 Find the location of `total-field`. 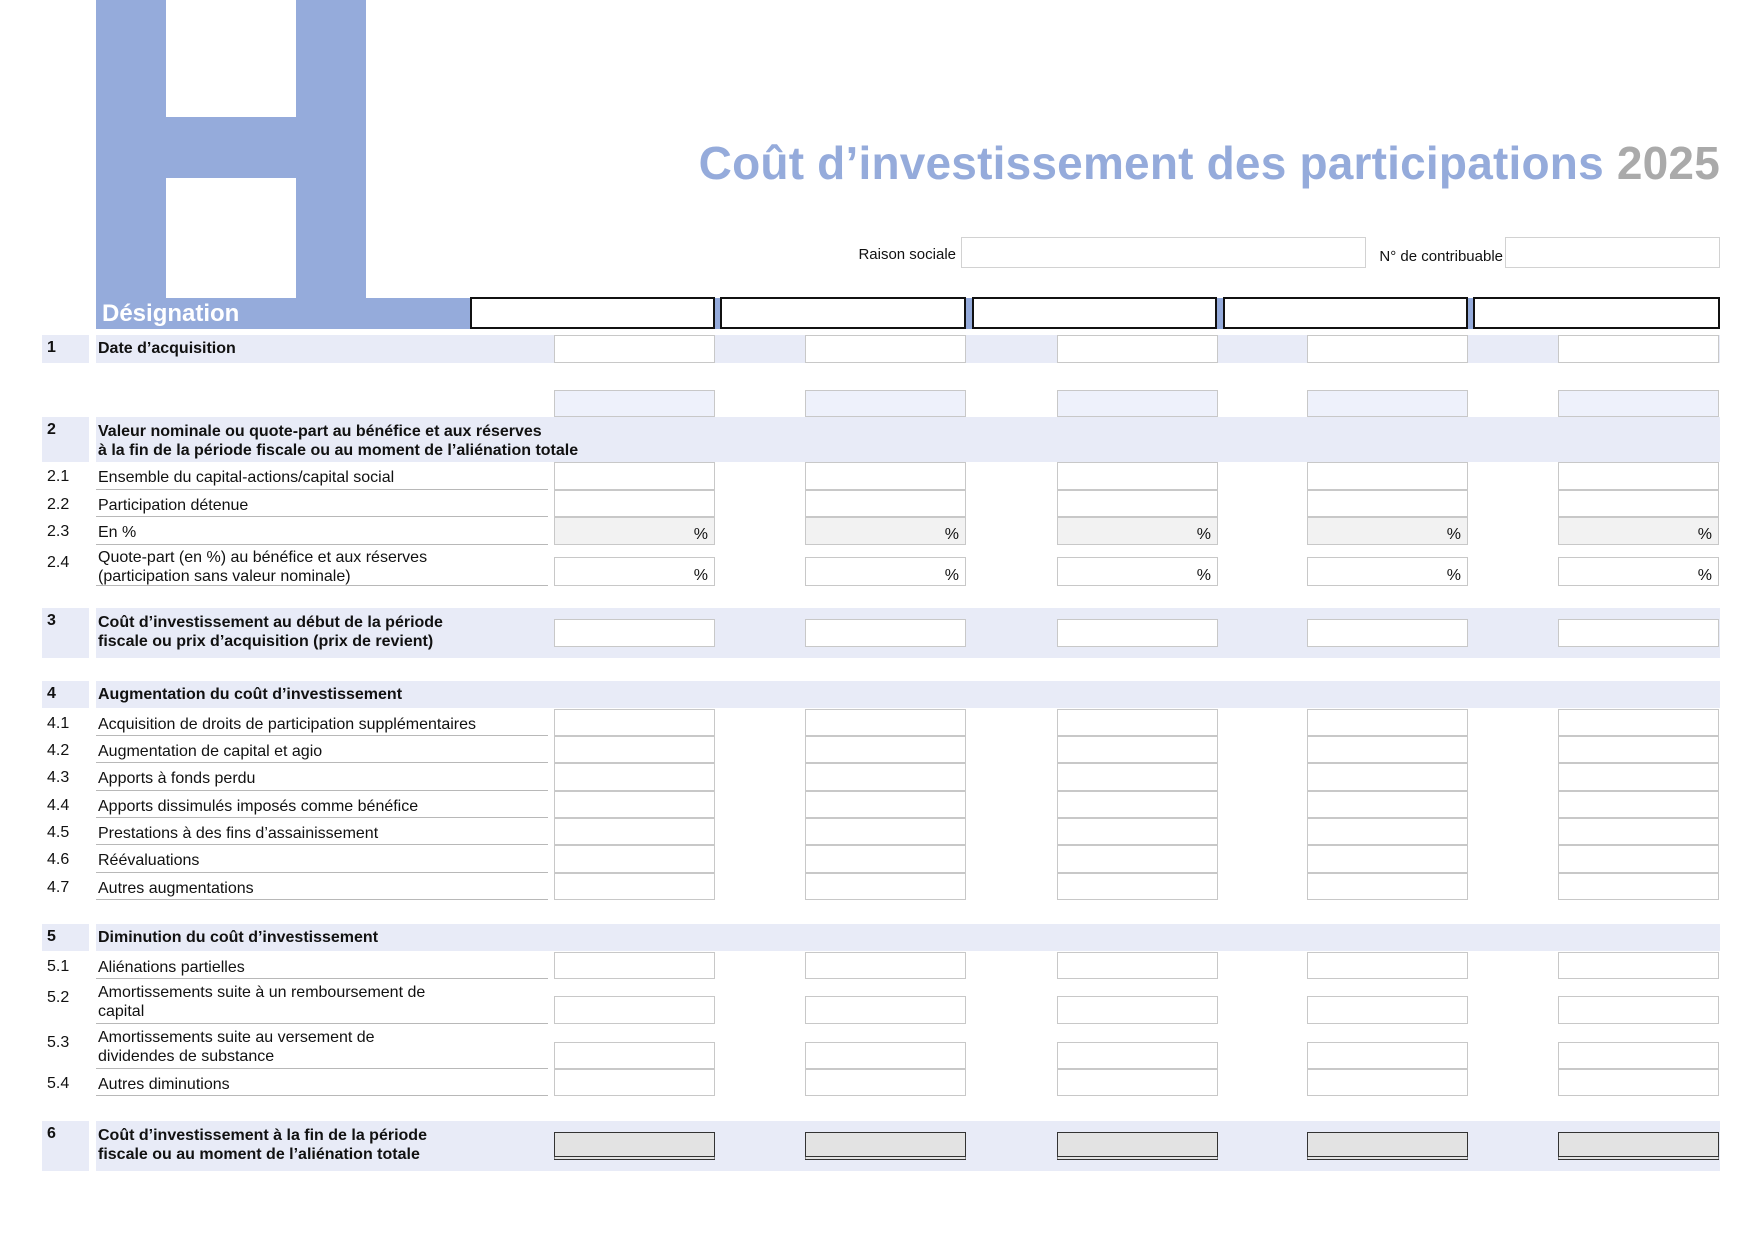

total-field is located at coordinates (885, 1146).